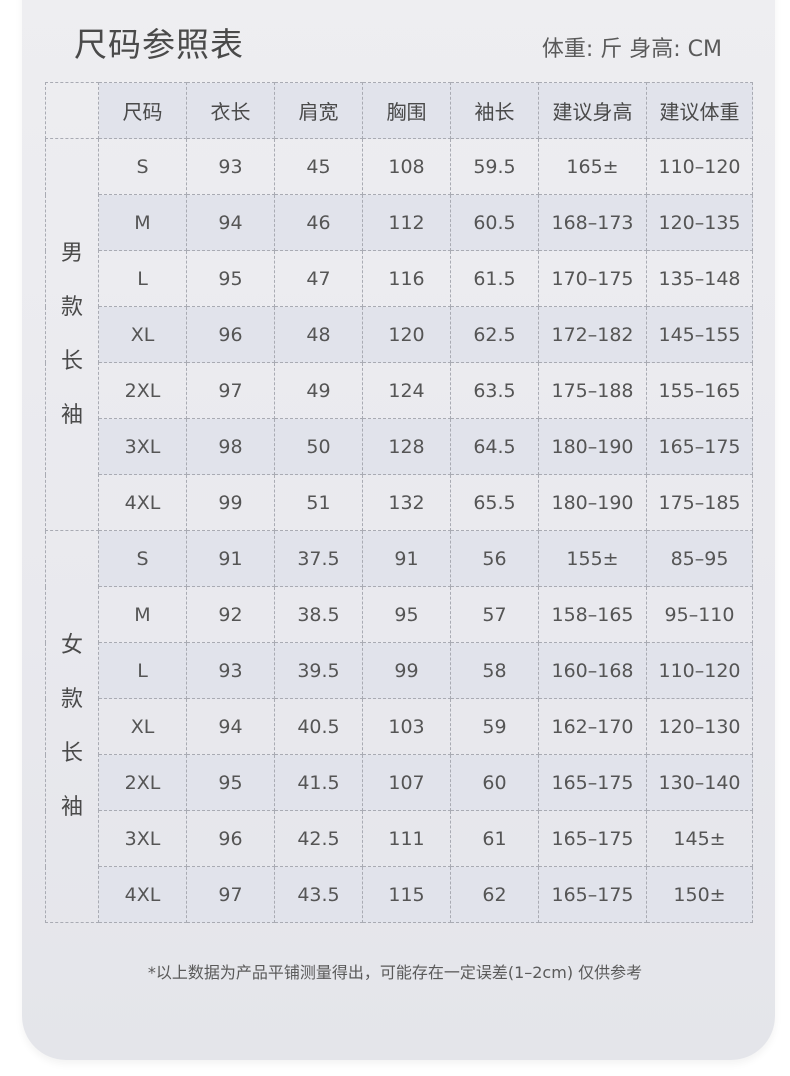 Image resolution: width=790 pixels, height=1076 pixels. Describe the element at coordinates (318, 502) in the screenshot. I see `value-cell: 51` at that location.